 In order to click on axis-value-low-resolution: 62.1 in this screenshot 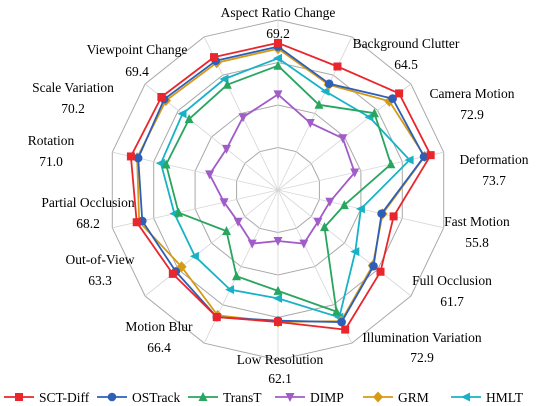, I will do `click(280, 378)`.